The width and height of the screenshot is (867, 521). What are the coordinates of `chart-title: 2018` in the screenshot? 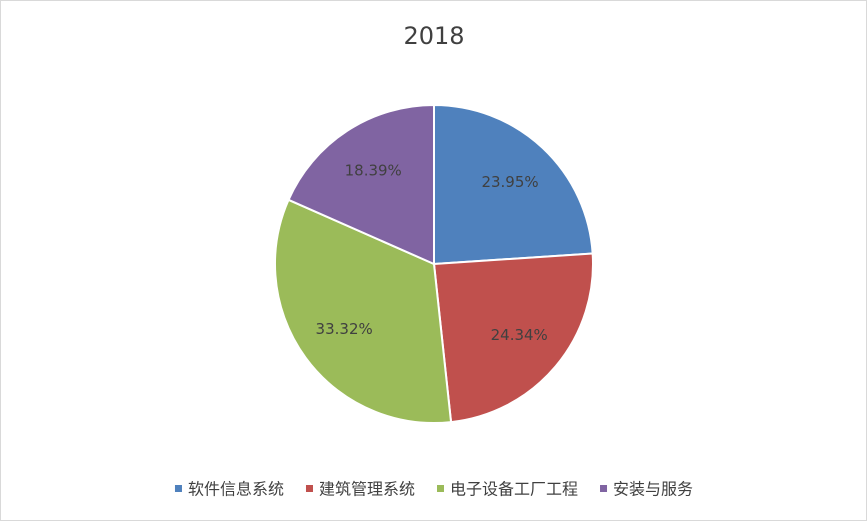 It's located at (433, 36).